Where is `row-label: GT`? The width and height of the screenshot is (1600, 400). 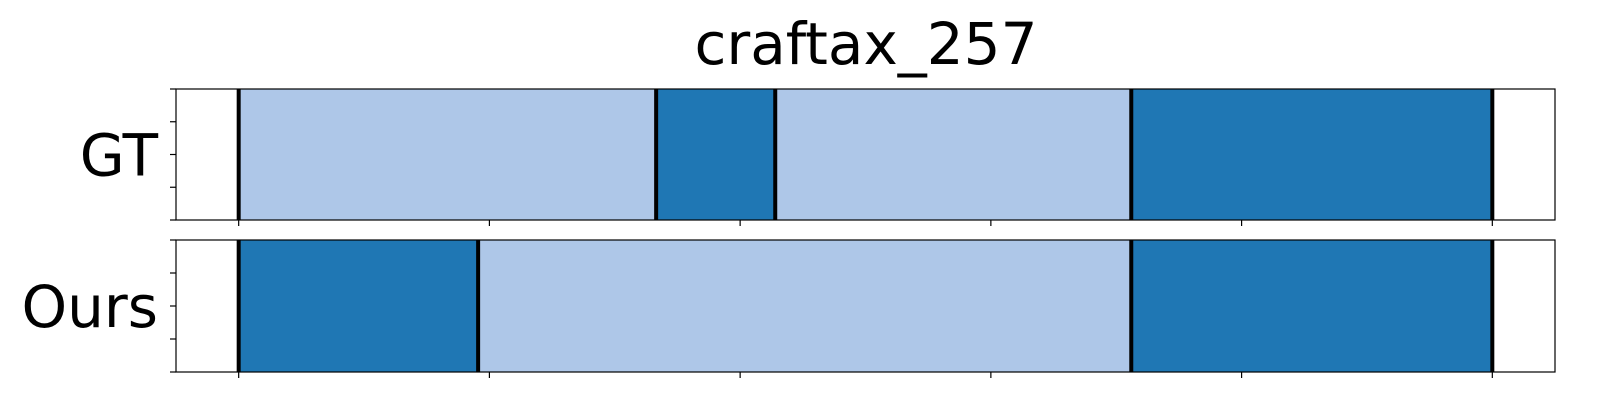
row-label: GT is located at coordinates (119, 156).